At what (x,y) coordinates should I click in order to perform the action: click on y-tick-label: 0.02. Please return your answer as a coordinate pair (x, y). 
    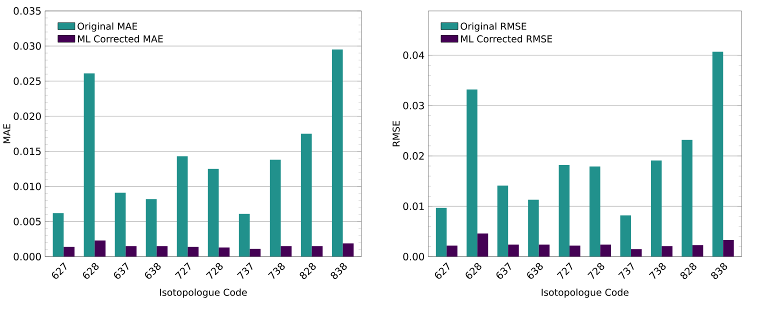
    Looking at the image, I should click on (413, 156).